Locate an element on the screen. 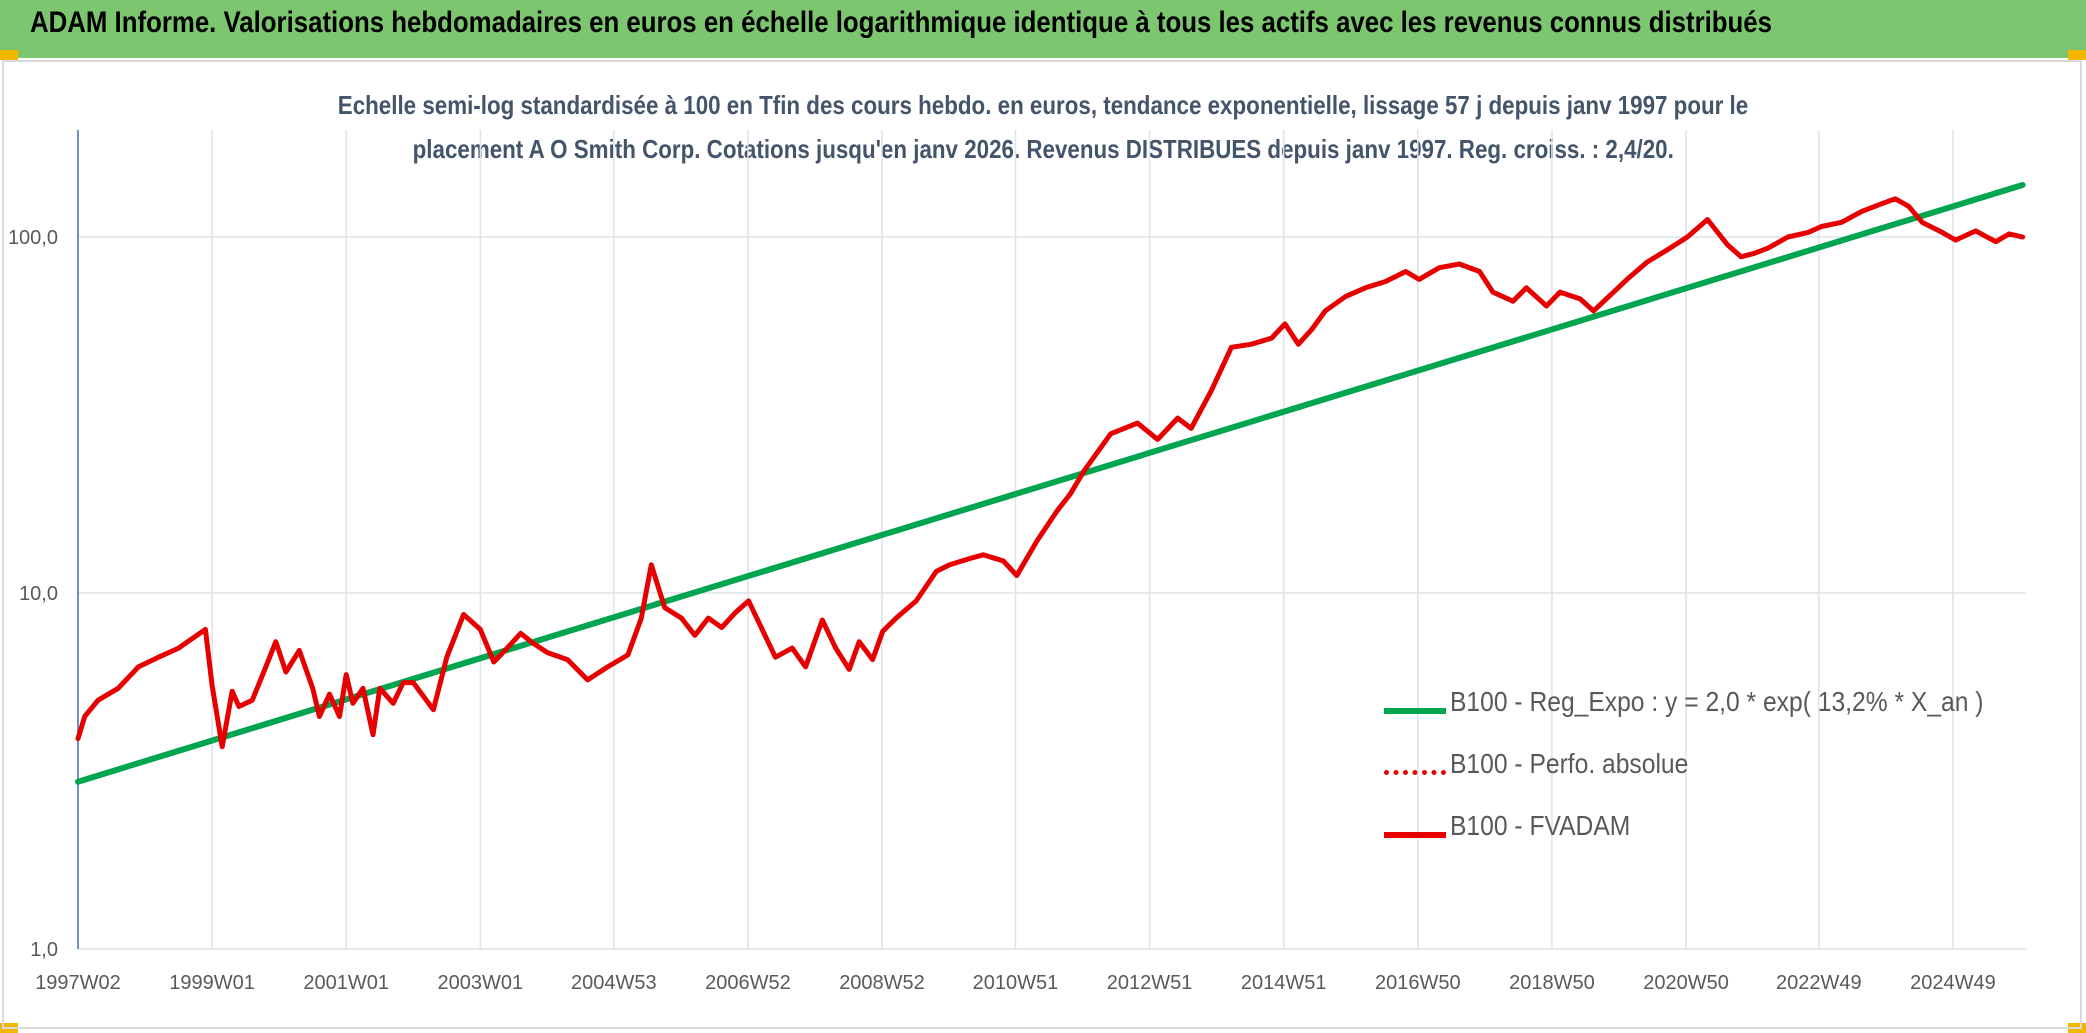  legend-swatch-reg-expo is located at coordinates (1415, 711).